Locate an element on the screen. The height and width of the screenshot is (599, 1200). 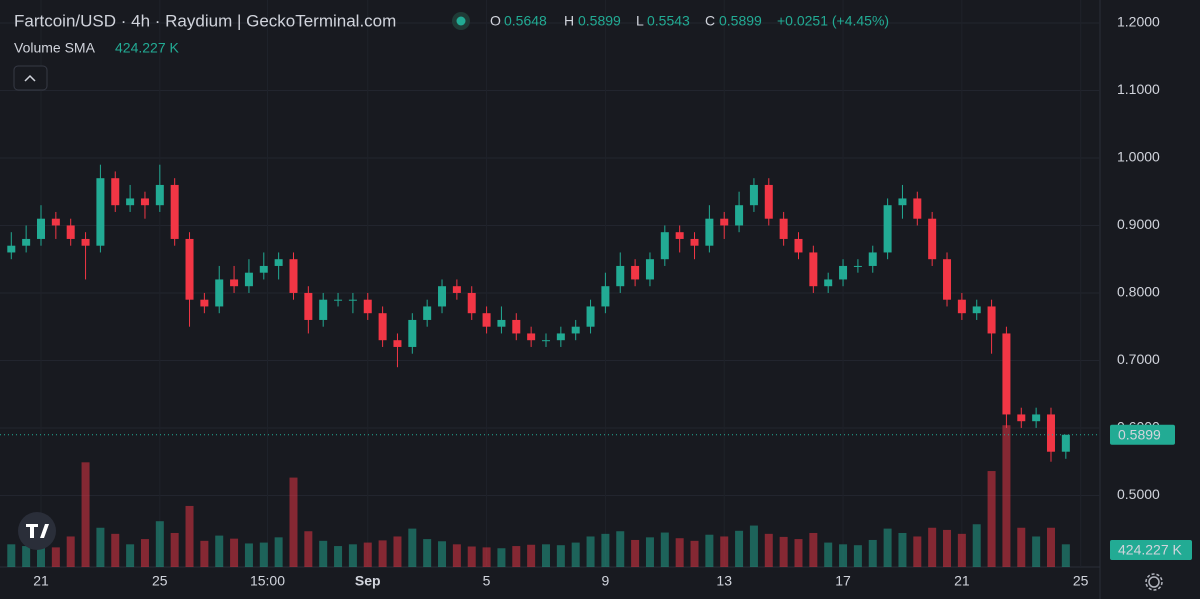
last-price-box is located at coordinates (1142, 434).